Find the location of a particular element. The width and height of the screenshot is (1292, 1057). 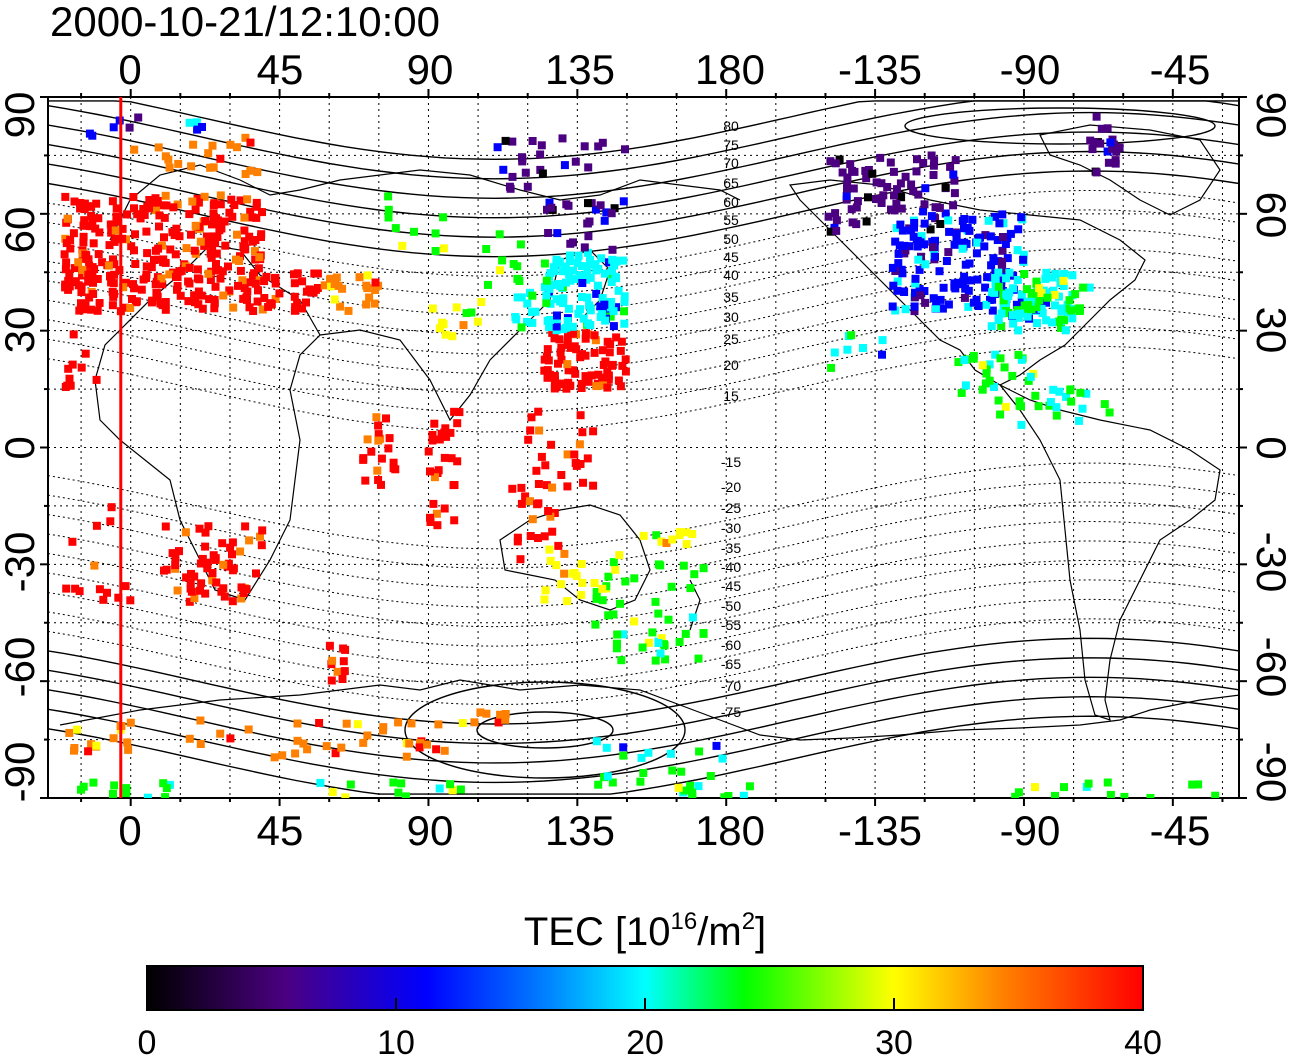

magnetic-contour is located at coordinates (643, 130).